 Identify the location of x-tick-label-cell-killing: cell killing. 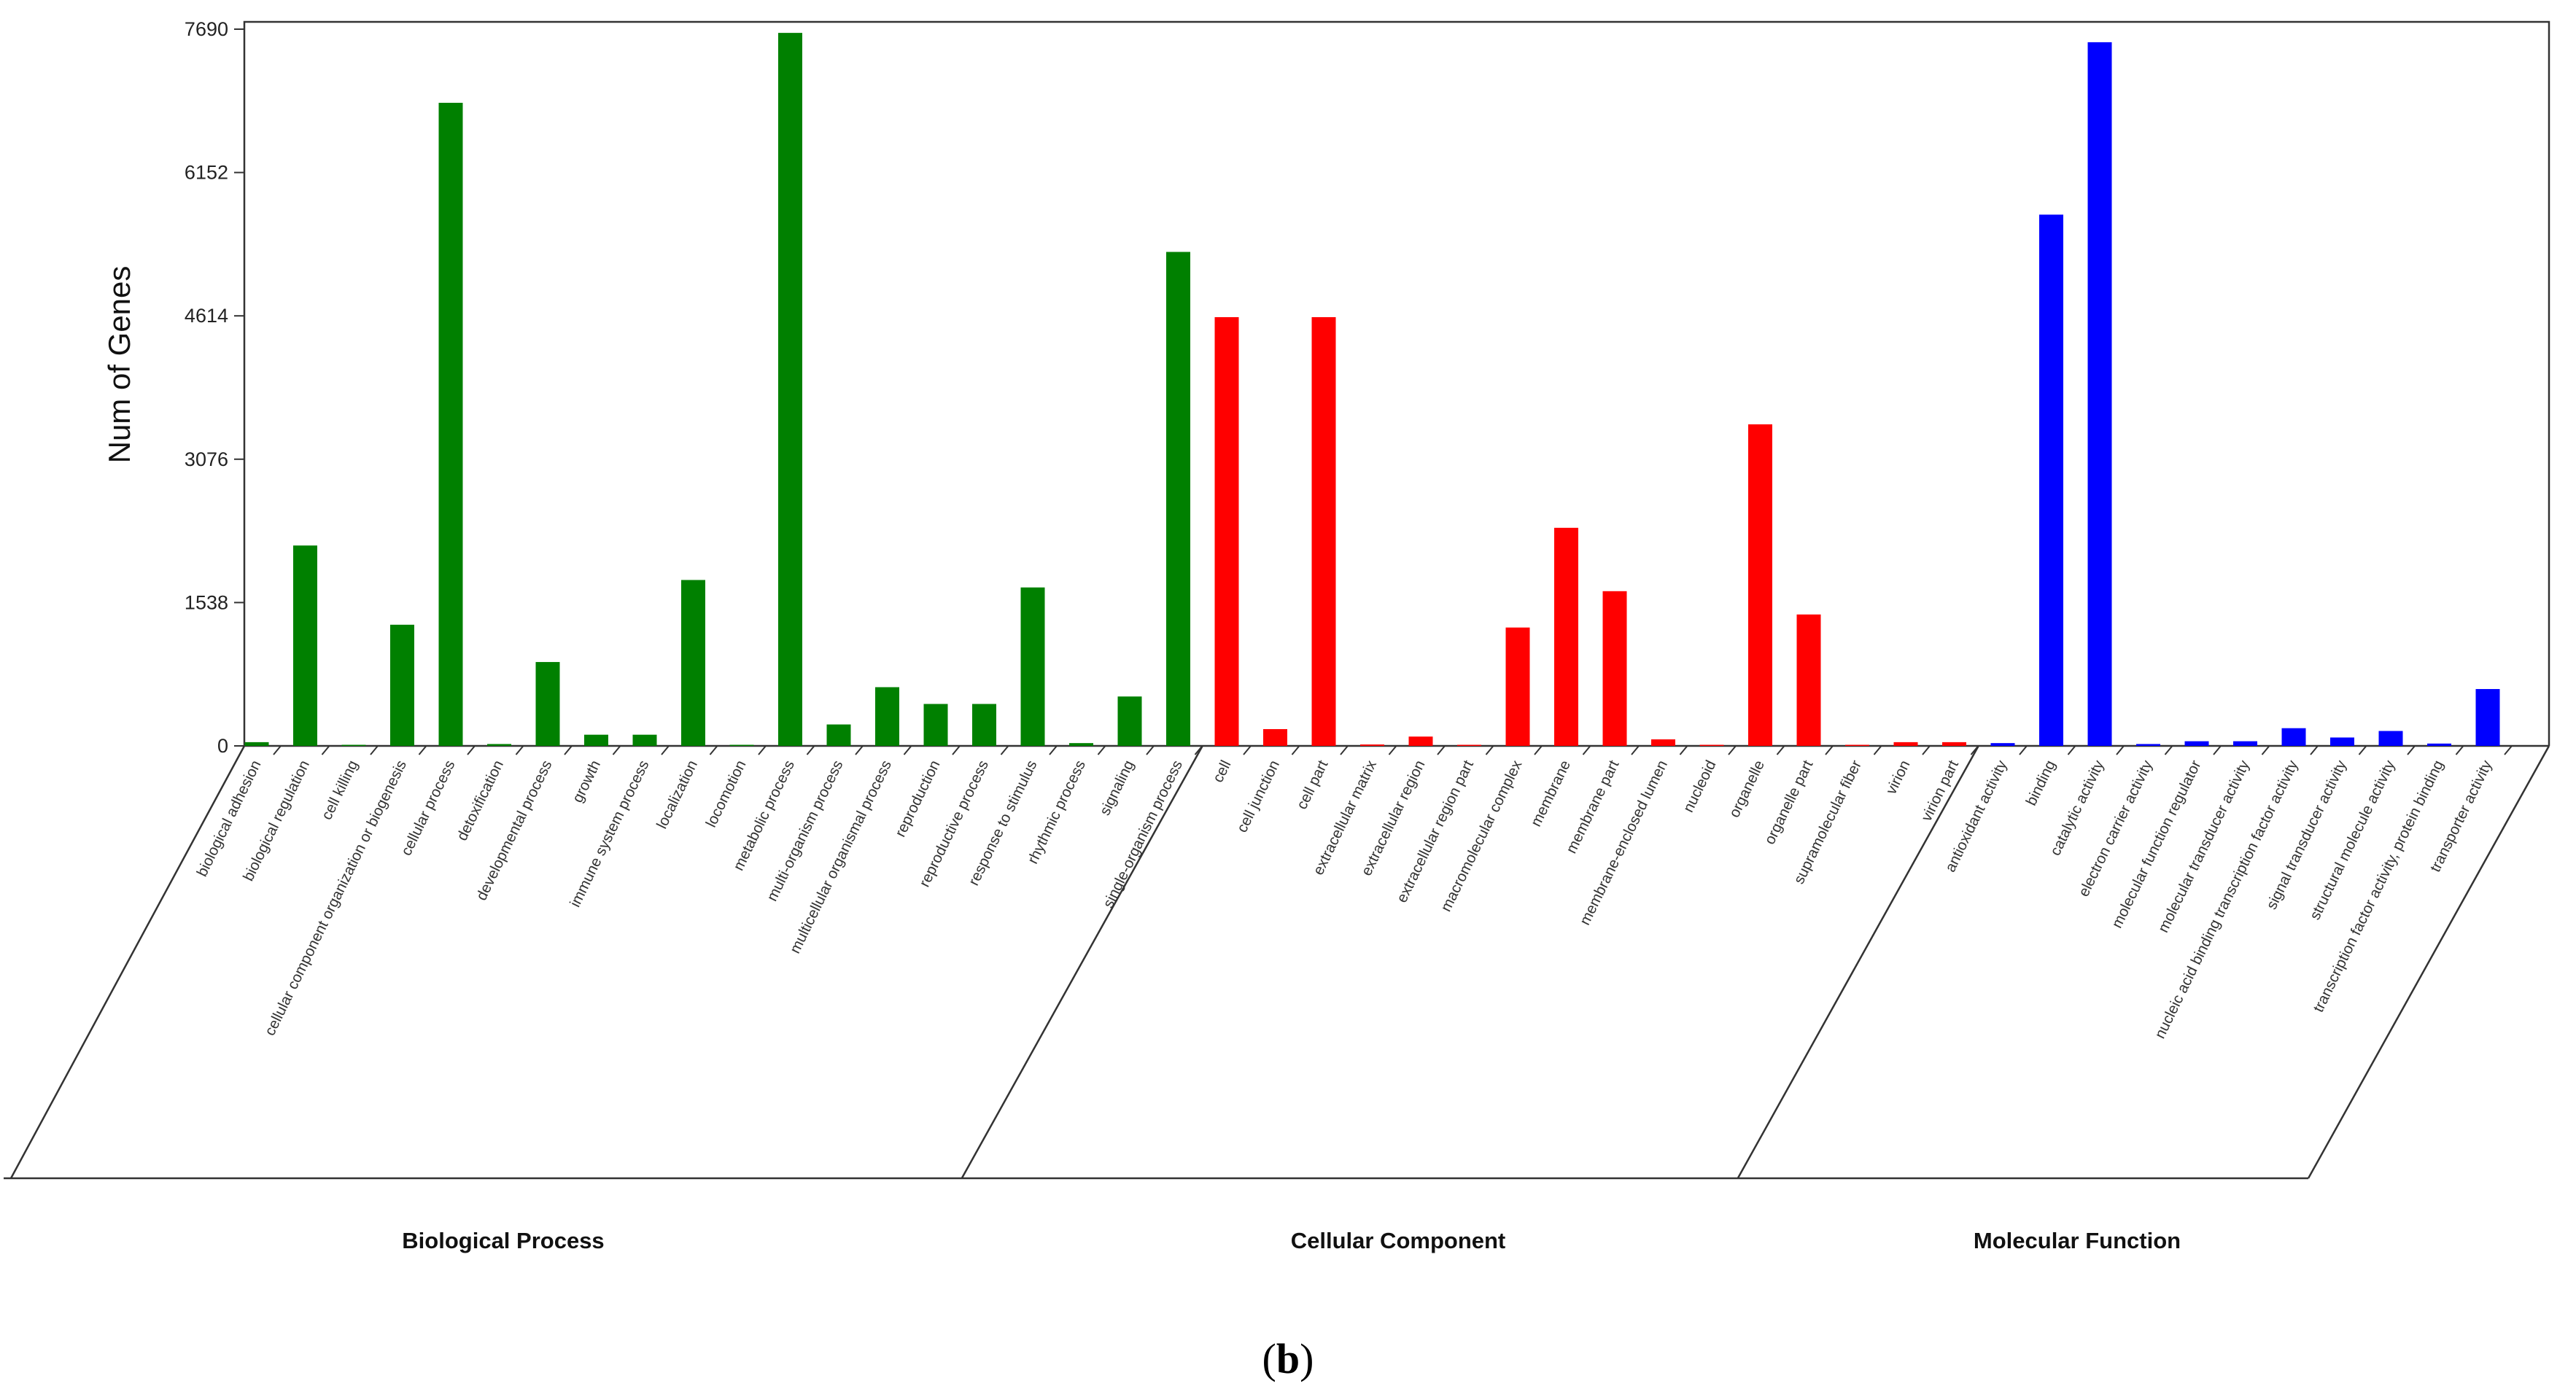
(339, 790).